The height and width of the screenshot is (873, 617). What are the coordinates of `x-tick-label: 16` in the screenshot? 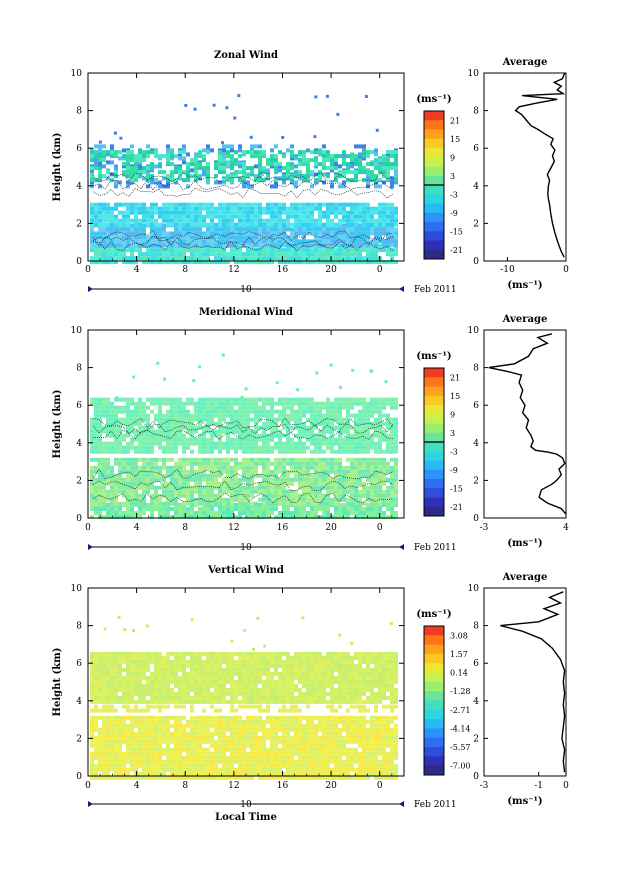 It's located at (283, 270).